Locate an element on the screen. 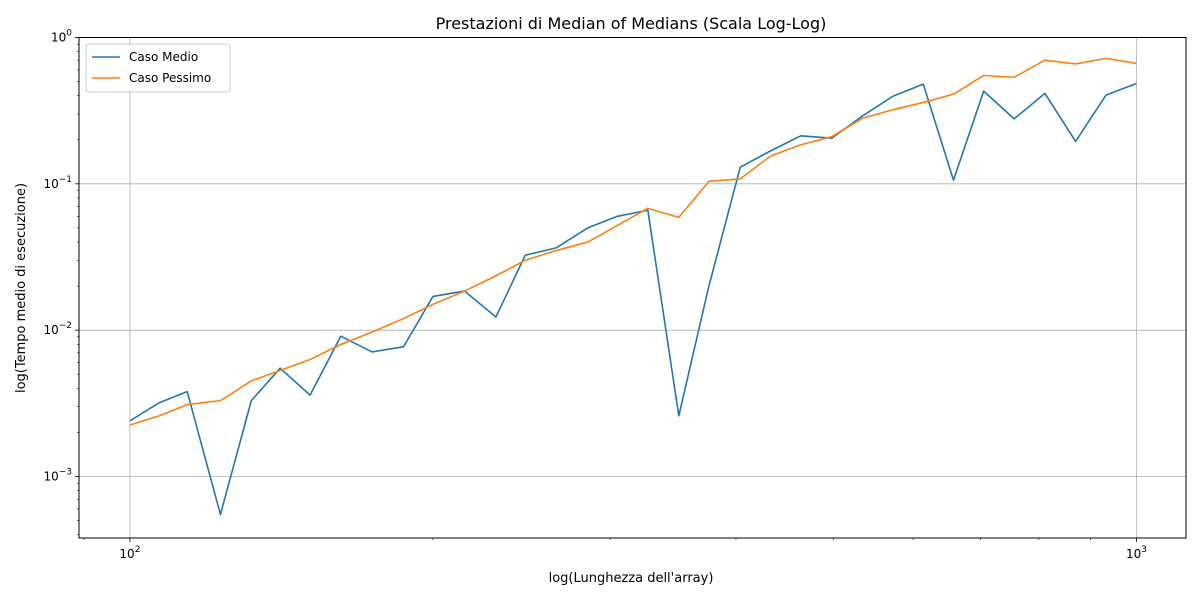 Image resolution: width=1200 pixels, height=600 pixels. legend-box is located at coordinates (158, 68).